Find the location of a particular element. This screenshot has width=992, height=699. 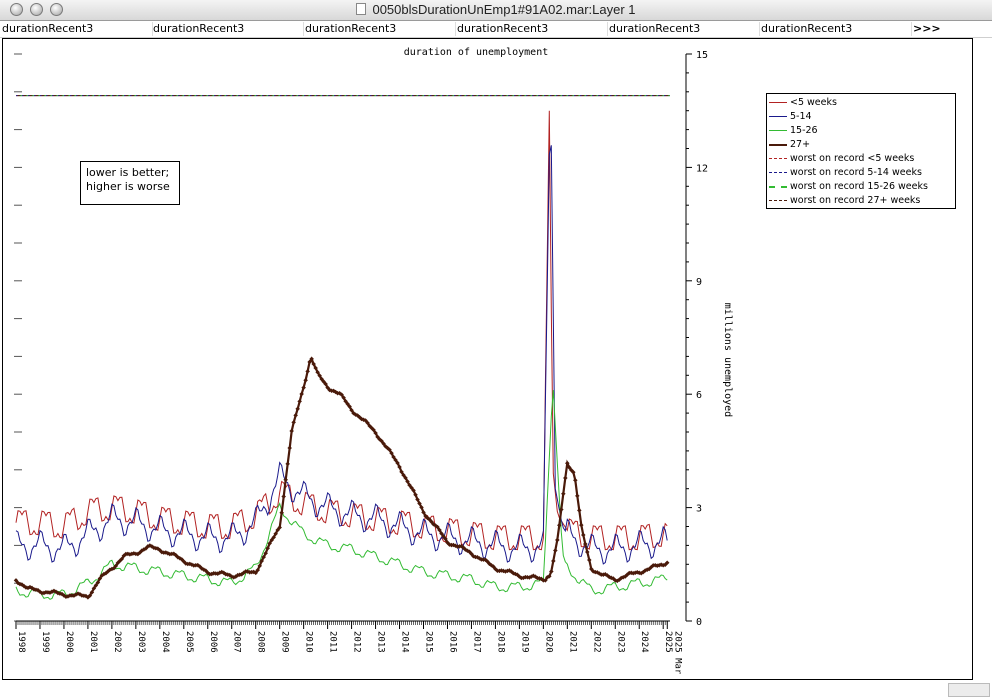

window-titlebar: 0050blsDurationUnEmp1#91A02.mar:Layer 1 is located at coordinates (496, 10).